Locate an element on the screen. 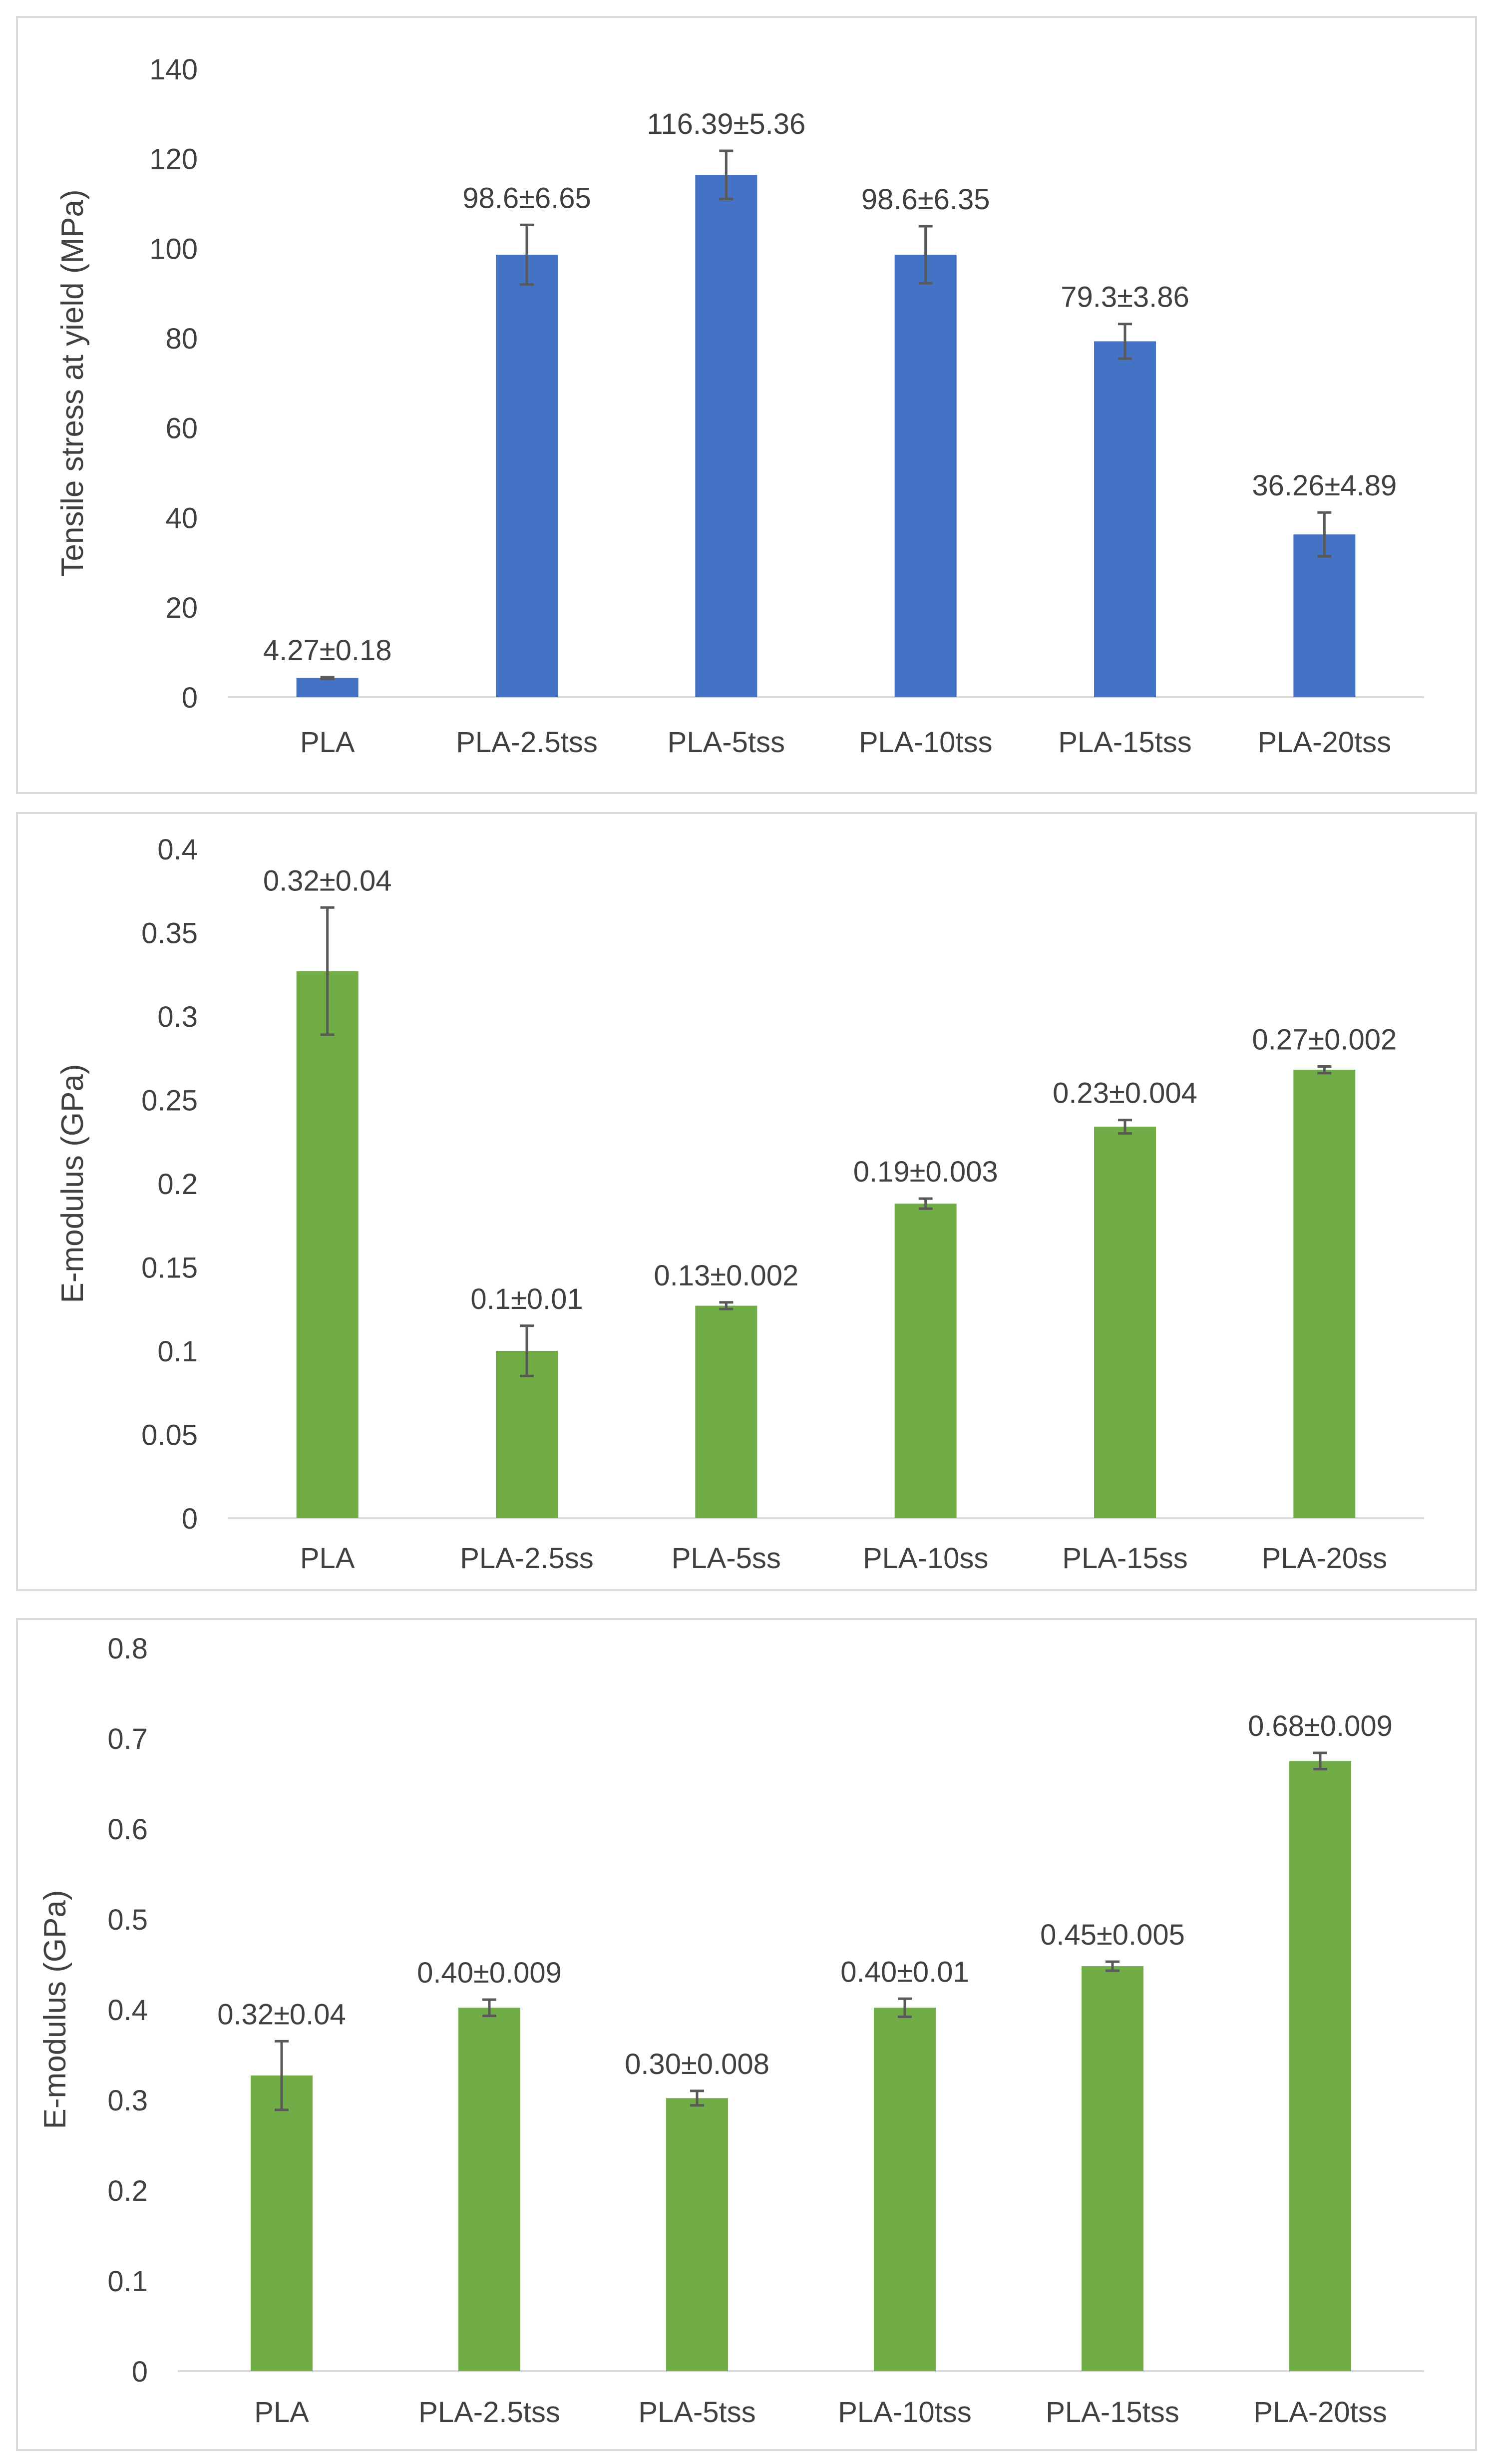 The image size is (1486, 2464). x-tick-label: PLA-20ss is located at coordinates (1324, 1559).